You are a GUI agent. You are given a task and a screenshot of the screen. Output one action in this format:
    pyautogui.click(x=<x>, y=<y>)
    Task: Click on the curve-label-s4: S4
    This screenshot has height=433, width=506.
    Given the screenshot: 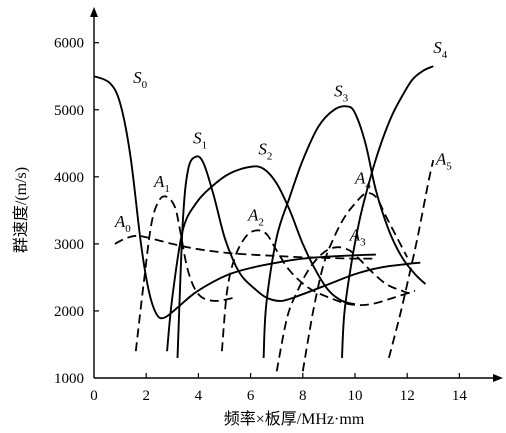 What is the action you would take?
    pyautogui.click(x=440, y=49)
    